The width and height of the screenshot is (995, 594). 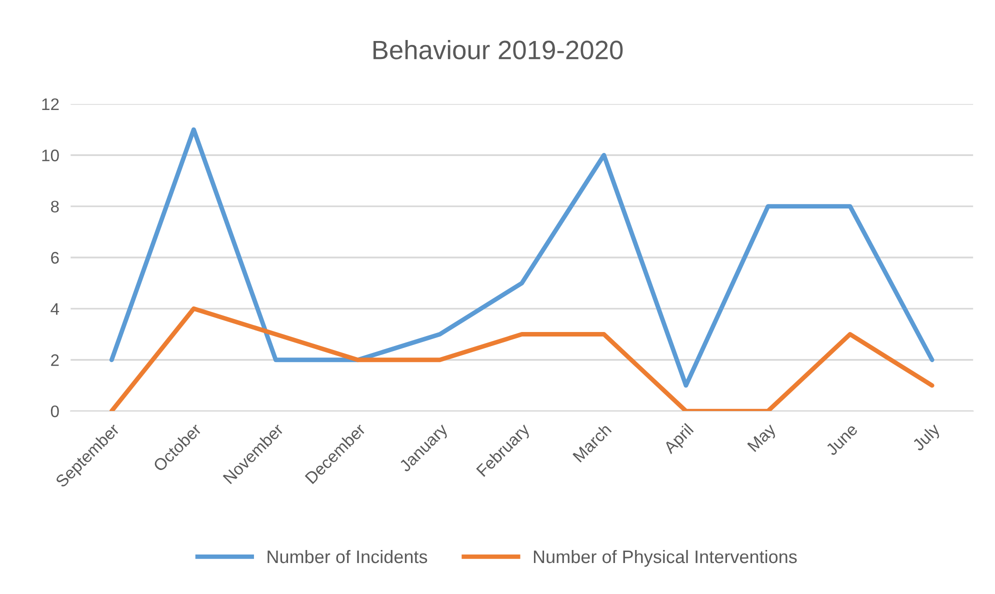 I want to click on y-tick-label: 4, so click(x=55, y=309).